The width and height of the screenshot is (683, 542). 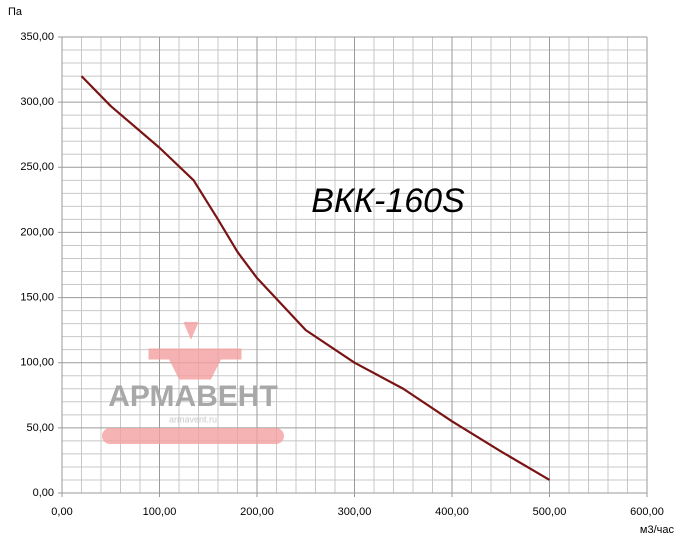 What do you see at coordinates (452, 512) in the screenshot?
I see `x-tick-label: 400,00` at bounding box center [452, 512].